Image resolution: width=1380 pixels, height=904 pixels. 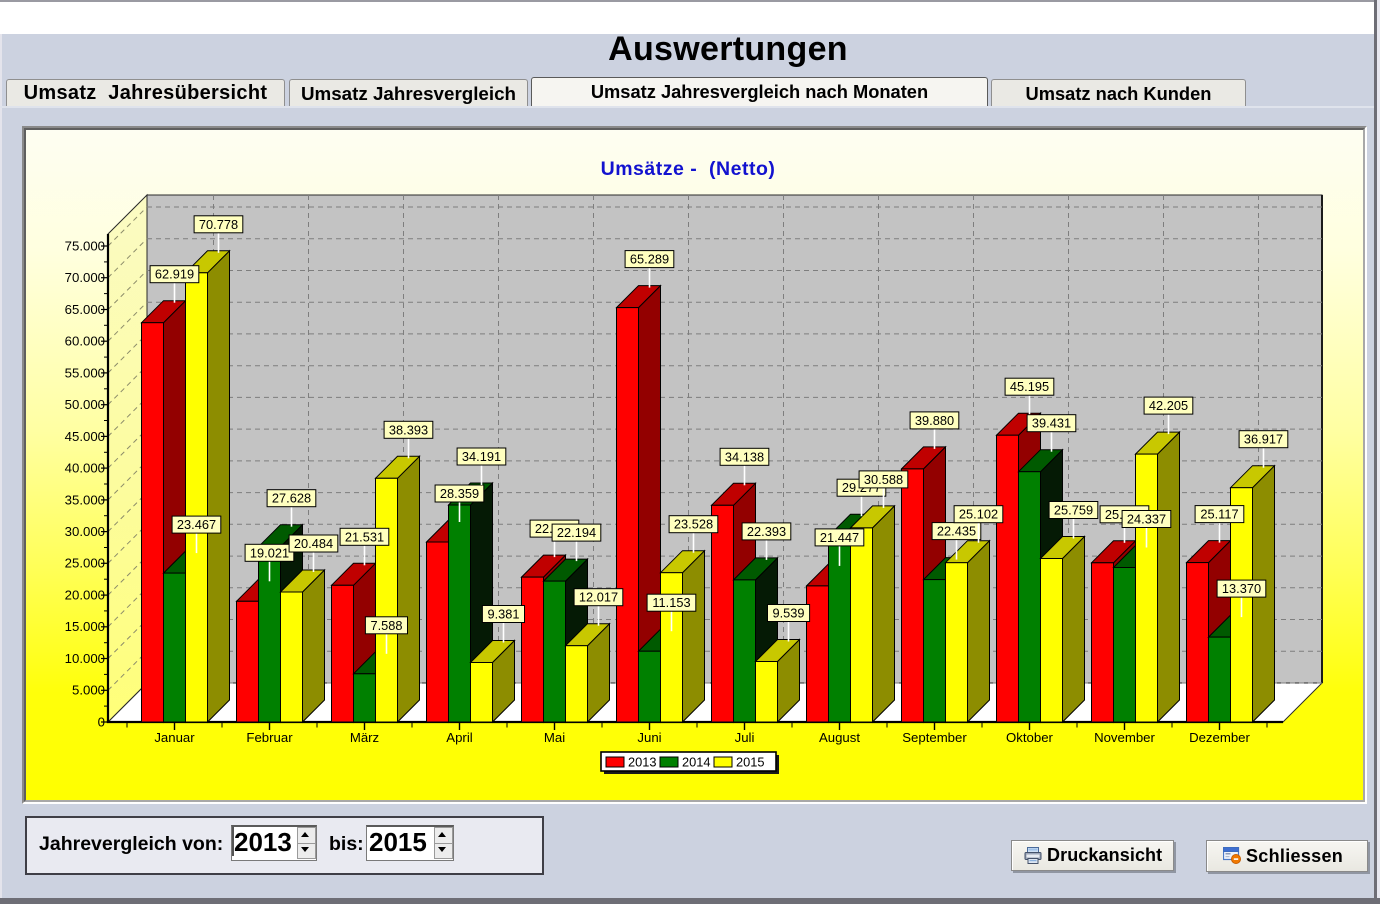 I want to click on svg-text: 27.628, so click(x=291, y=498).